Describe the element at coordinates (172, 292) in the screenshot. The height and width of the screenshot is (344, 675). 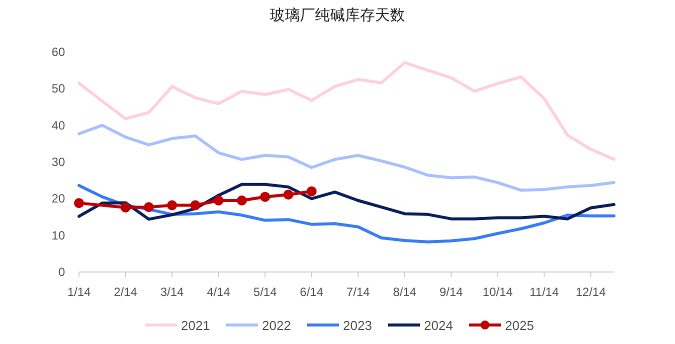
I see `x-tick-label: 3/14` at that location.